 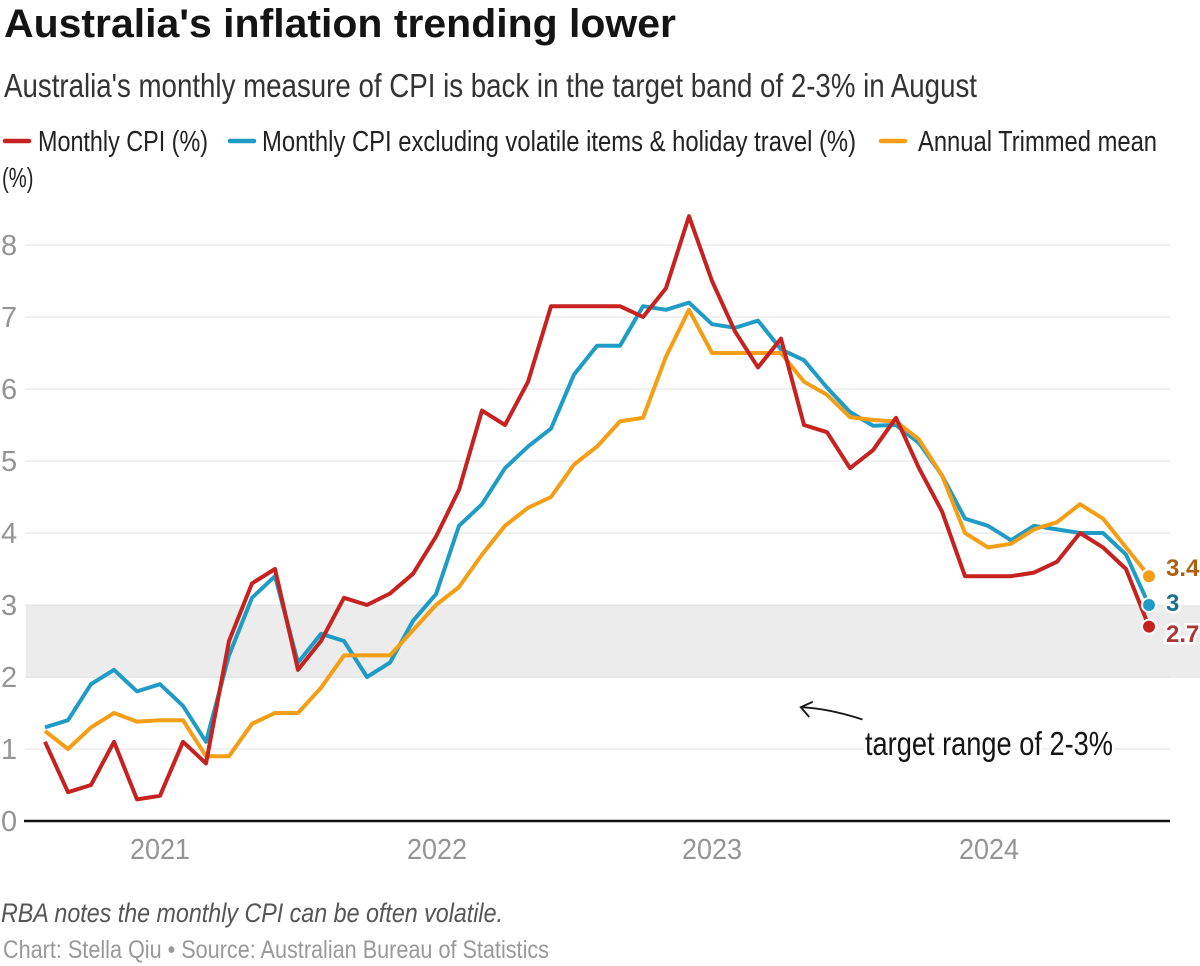 I want to click on svg-text: 2024, so click(x=989, y=850).